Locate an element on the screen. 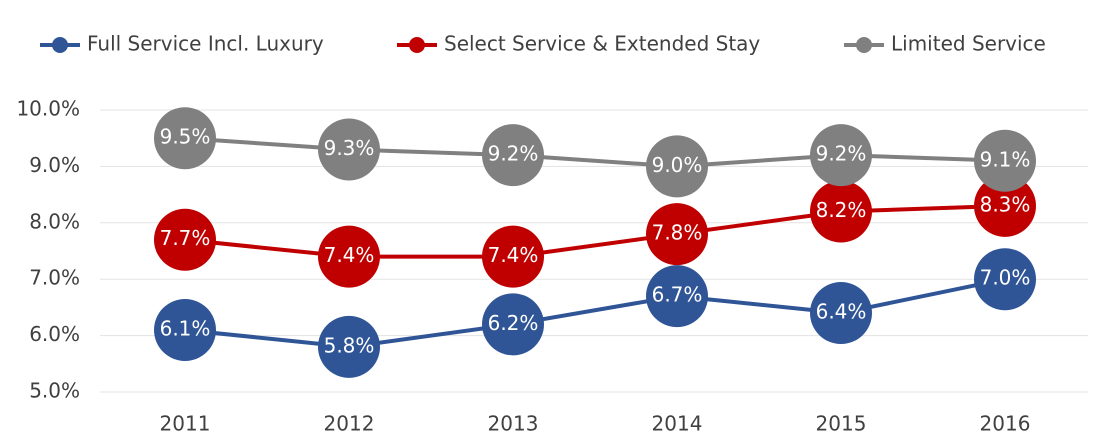 The image size is (1118, 448). x-tick-label: 2011 is located at coordinates (185, 424).